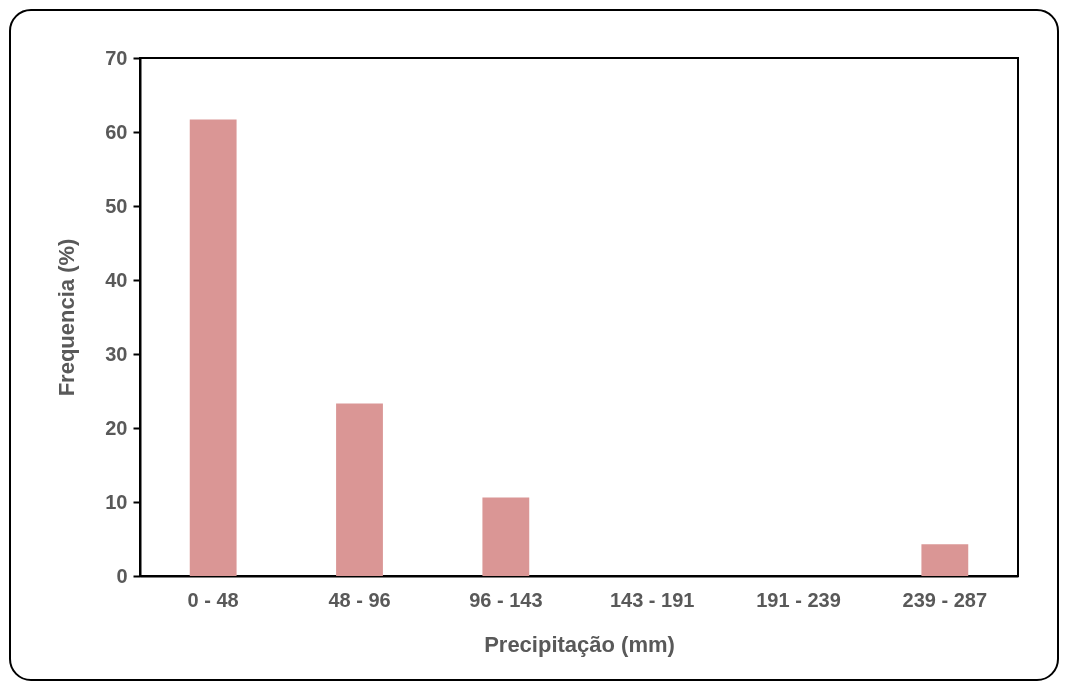 This screenshot has width=1072, height=690. Describe the element at coordinates (116, 427) in the screenshot. I see `y-tick-label: 20` at that location.